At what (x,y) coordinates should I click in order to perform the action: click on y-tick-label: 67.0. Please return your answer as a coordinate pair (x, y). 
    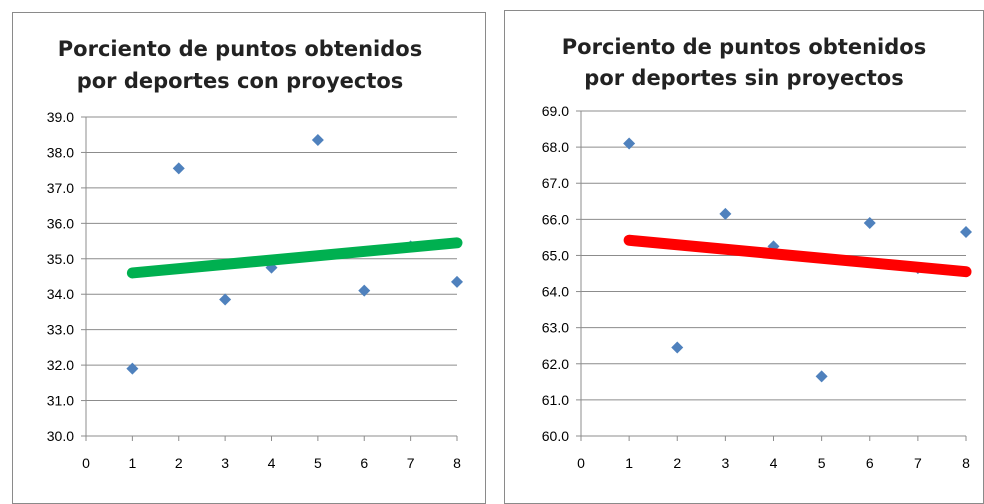
    Looking at the image, I should click on (555, 183).